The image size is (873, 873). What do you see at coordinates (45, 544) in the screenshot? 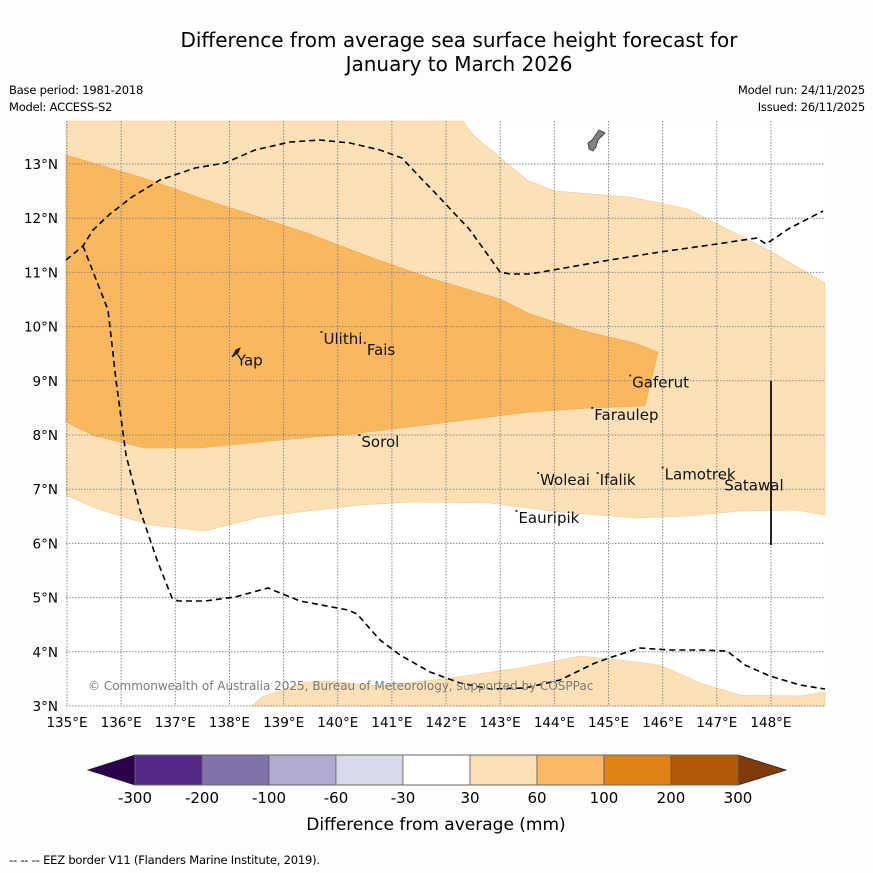
I see `lat-tick-label: 6°N` at bounding box center [45, 544].